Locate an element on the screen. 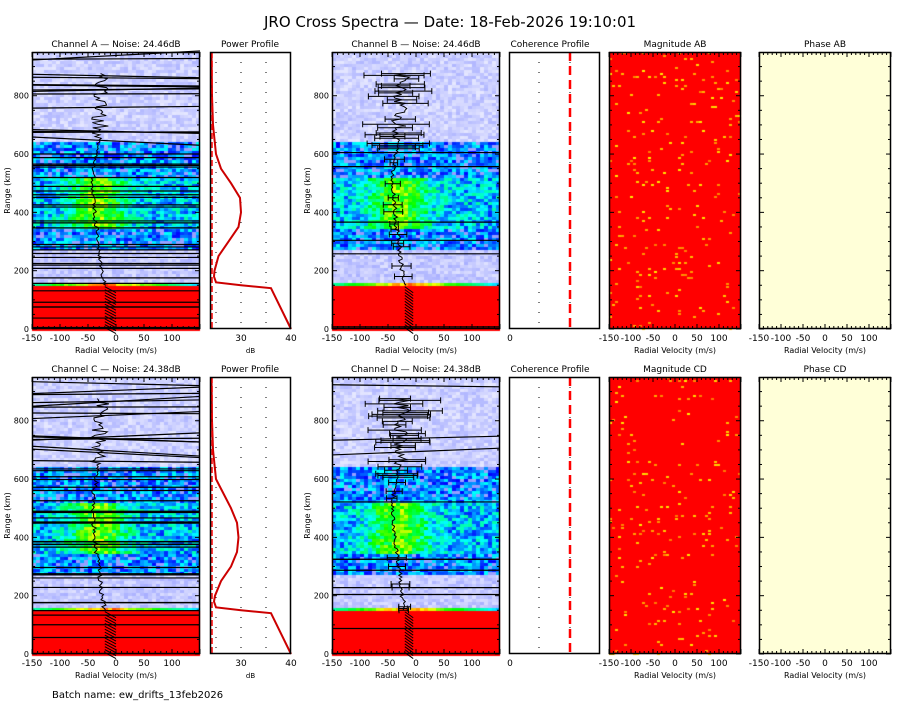 Image resolution: width=900 pixels, height=710 pixels. spectra-title: Channel C — Noise: 24.38dB is located at coordinates (115, 370).